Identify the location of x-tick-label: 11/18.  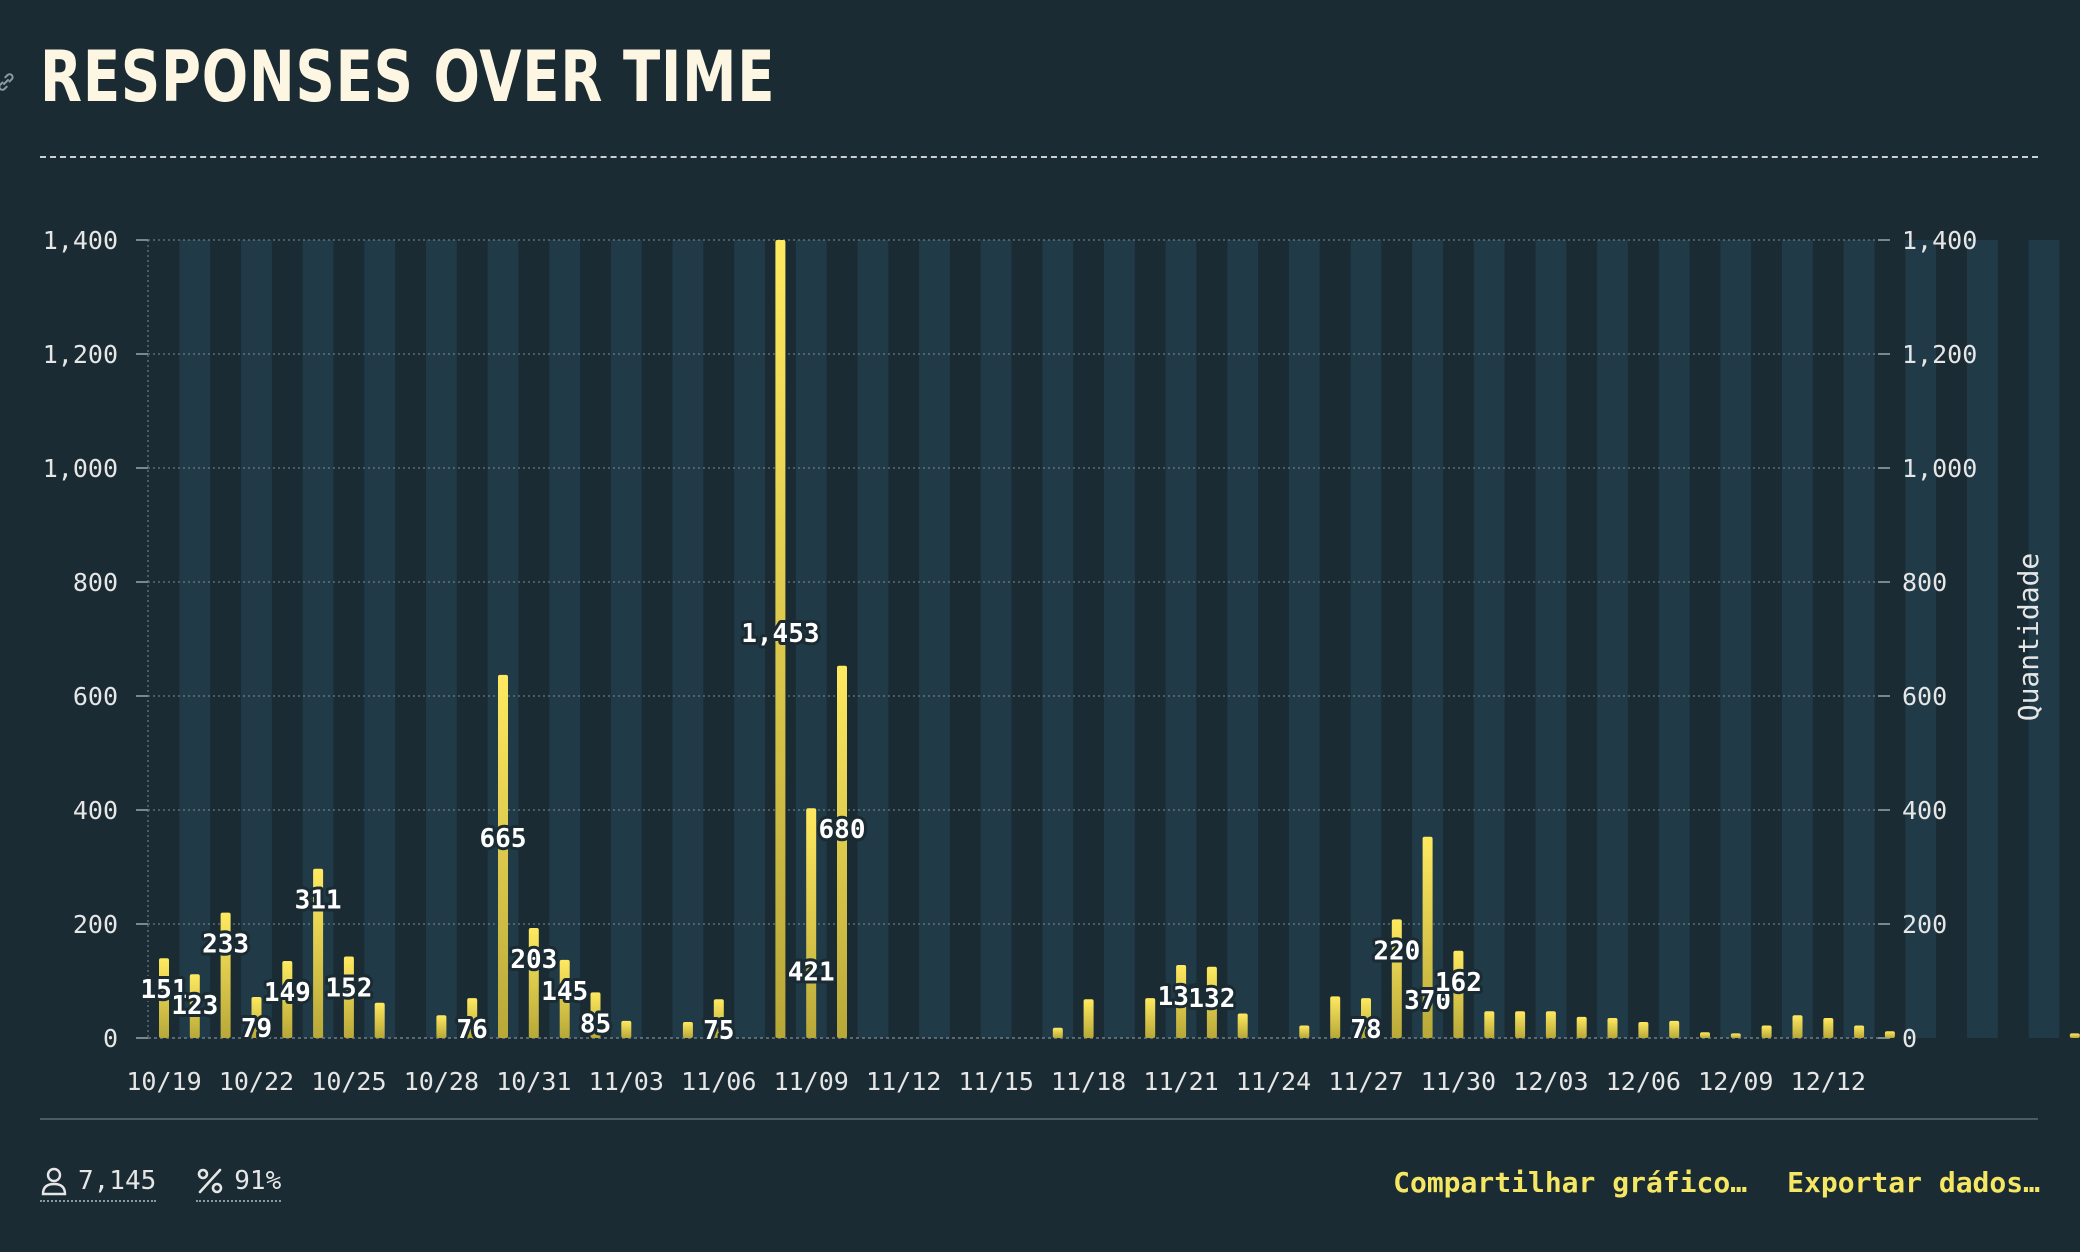
(1088, 1081).